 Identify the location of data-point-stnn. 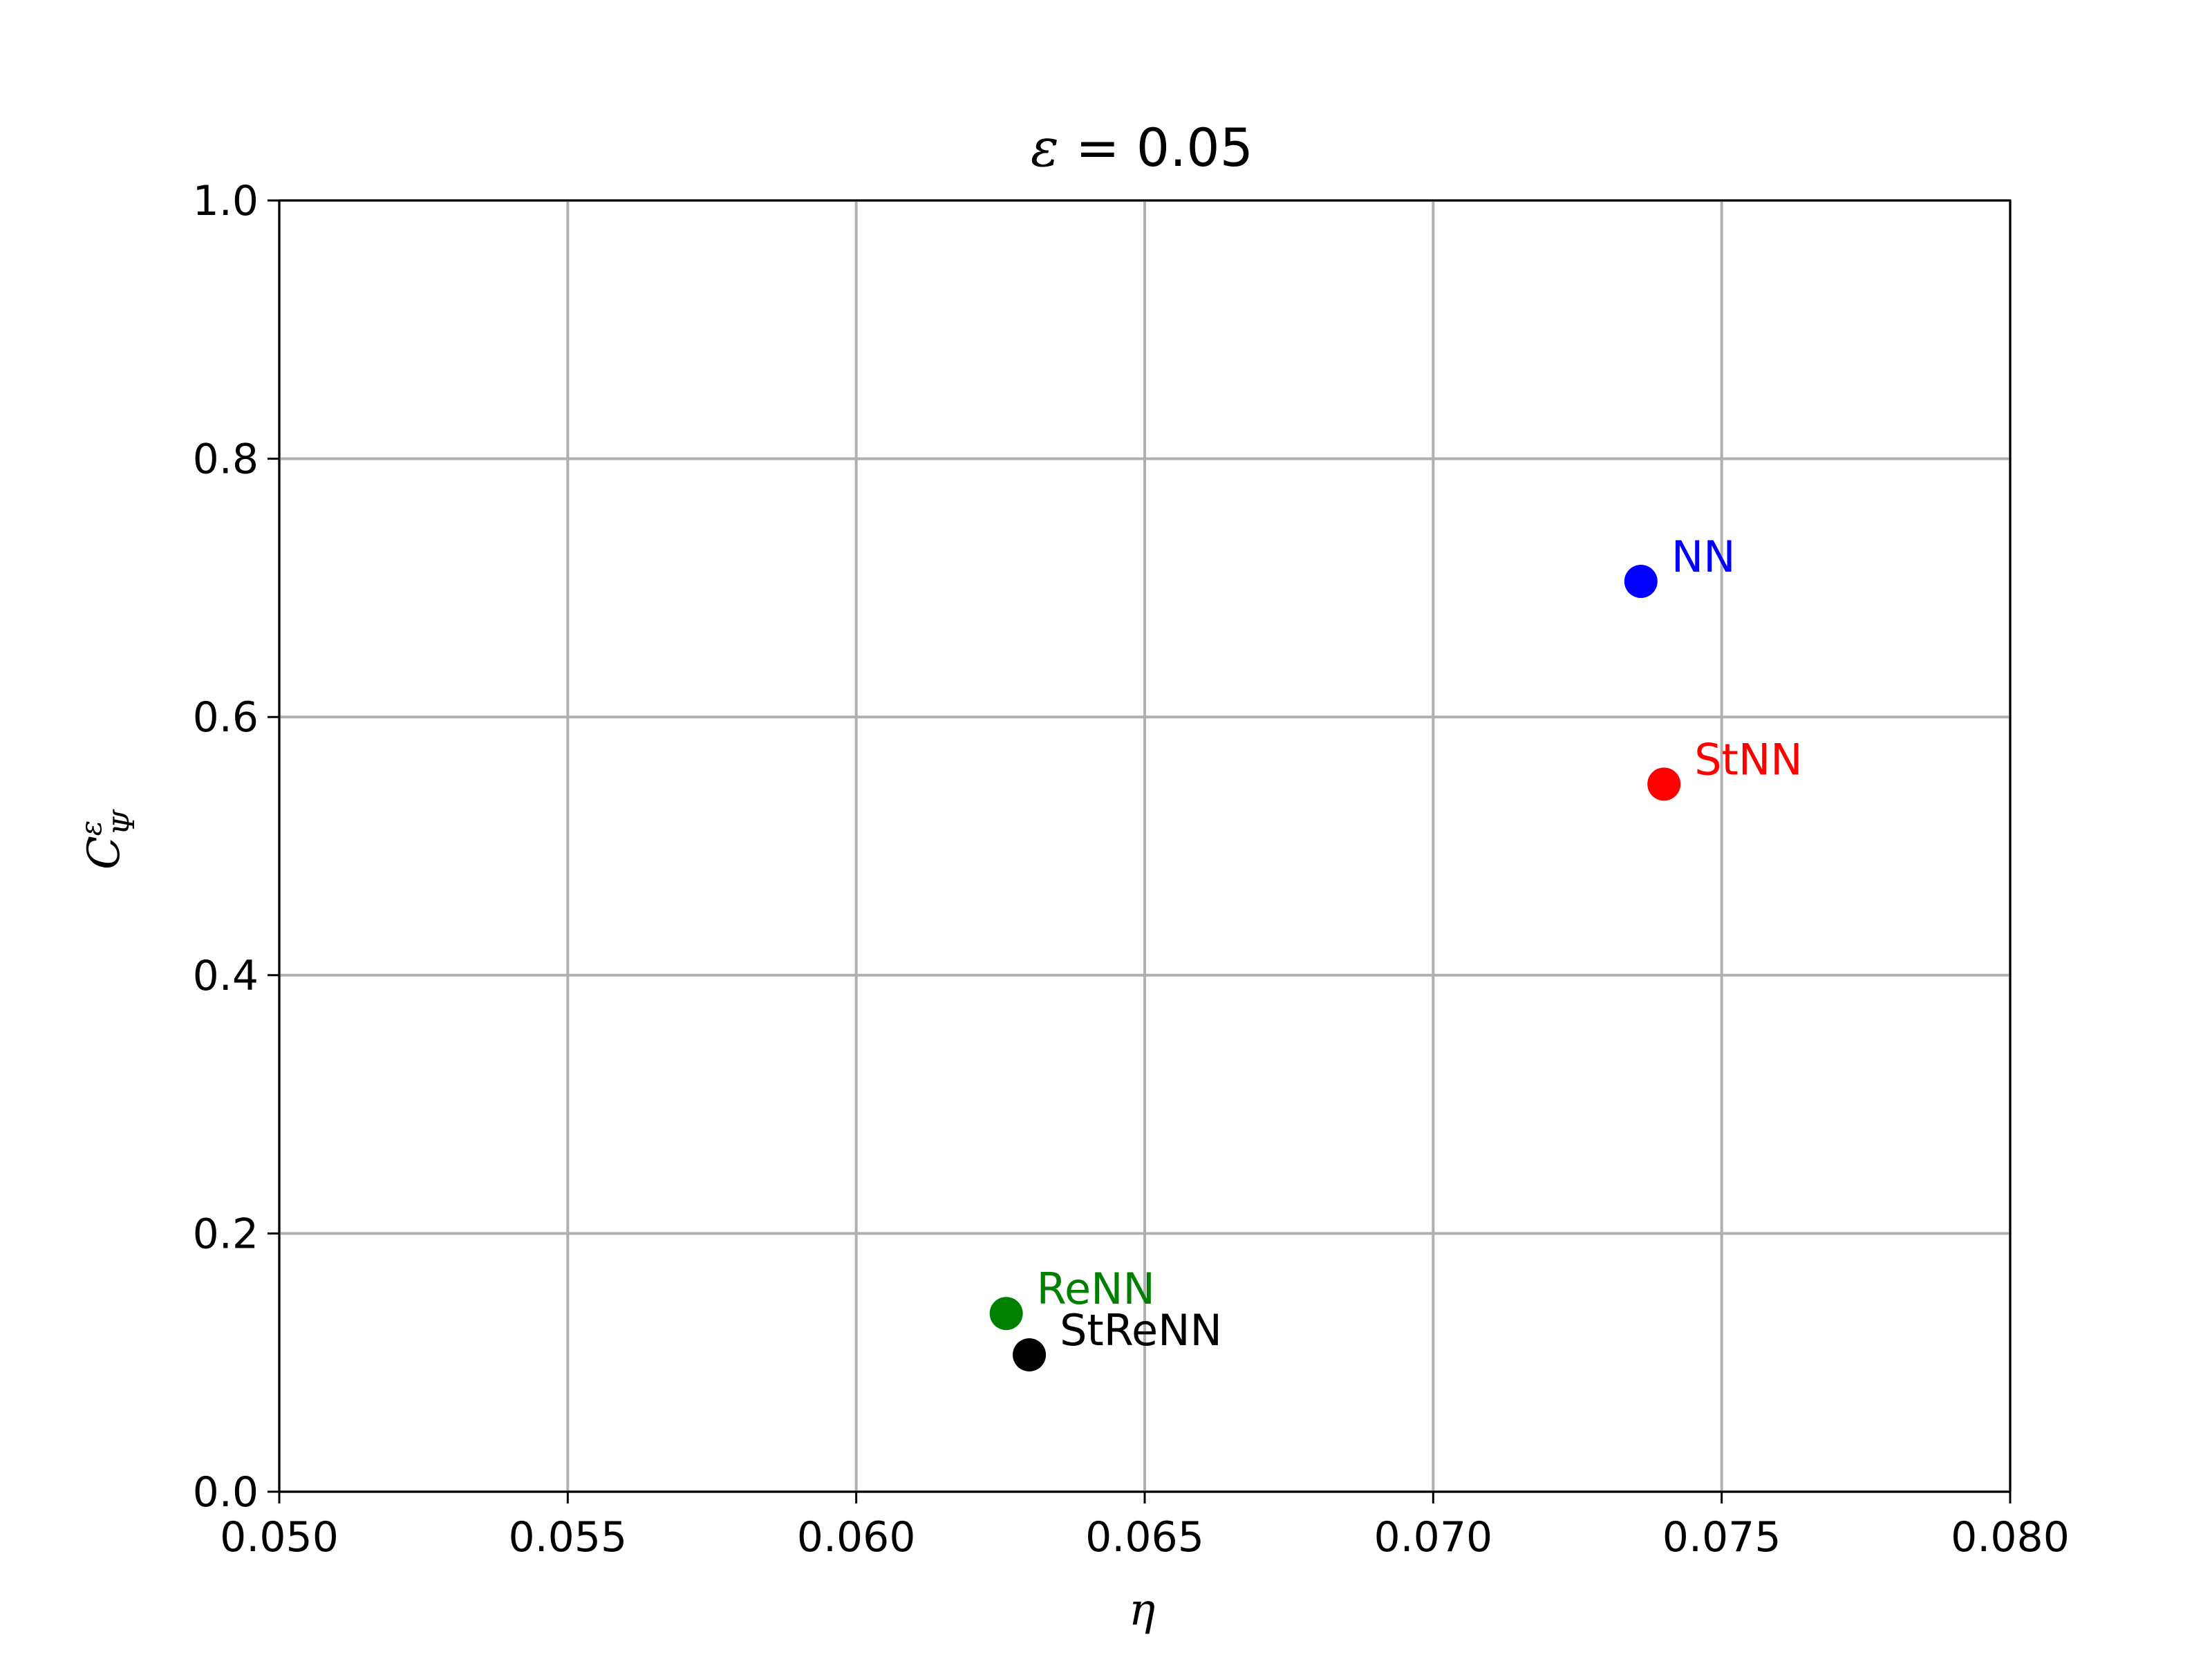
(1664, 784).